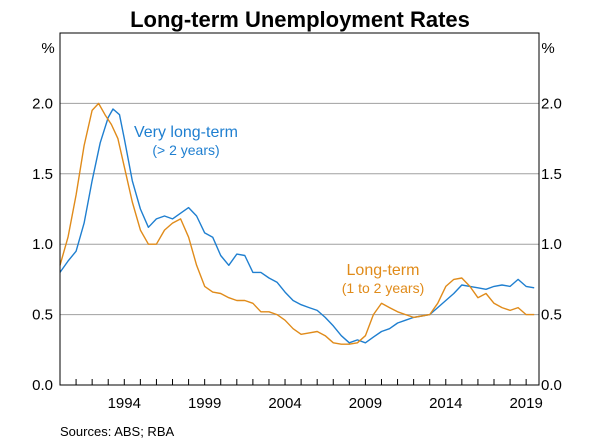 The width and height of the screenshot is (597, 444). Describe the element at coordinates (42, 385) in the screenshot. I see `y-tick-left-label: 0.0` at that location.